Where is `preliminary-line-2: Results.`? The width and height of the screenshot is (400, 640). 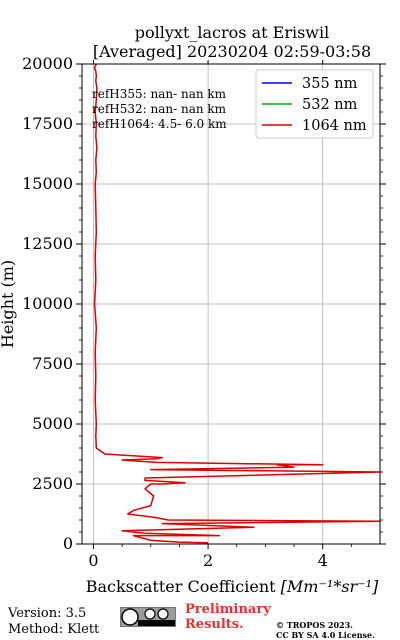
preliminary-line-2: Results. is located at coordinates (214, 624).